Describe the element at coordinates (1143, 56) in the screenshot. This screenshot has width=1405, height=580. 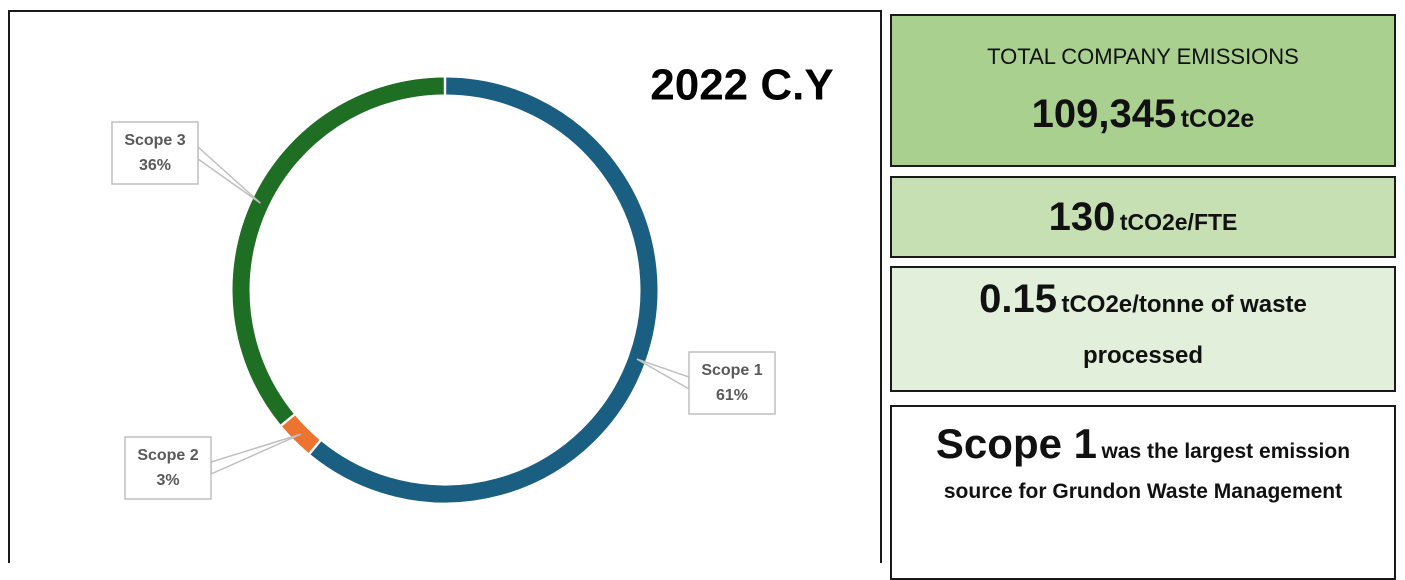
I see `panel-heading: TOTAL COMPANY EMISSIONS` at that location.